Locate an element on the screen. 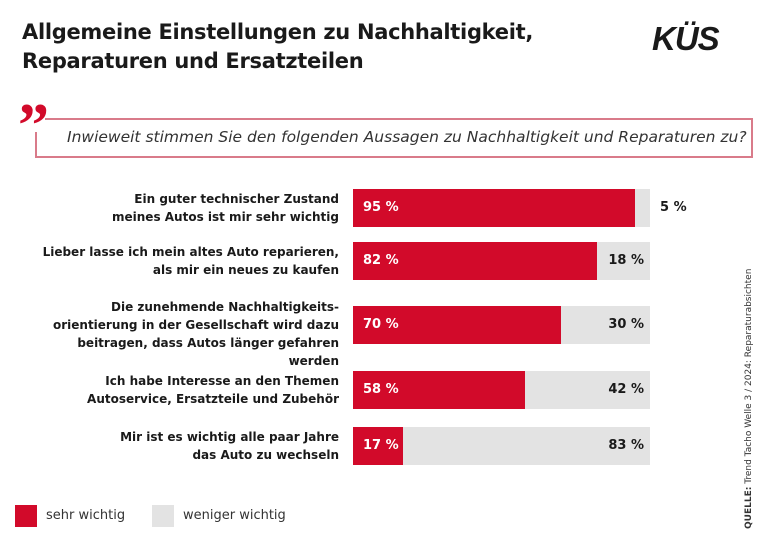  source-label: QUELLE: is located at coordinates (749, 507).